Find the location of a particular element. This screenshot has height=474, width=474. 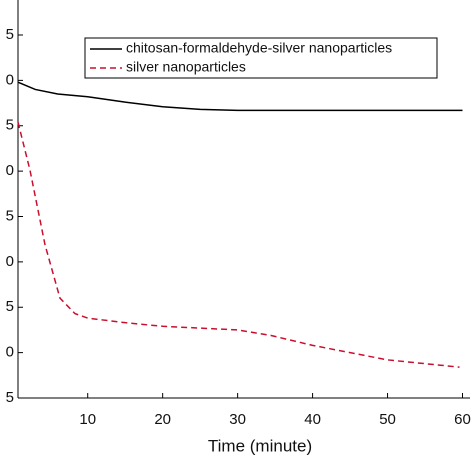

x-tick-label: 60 is located at coordinates (462, 419).